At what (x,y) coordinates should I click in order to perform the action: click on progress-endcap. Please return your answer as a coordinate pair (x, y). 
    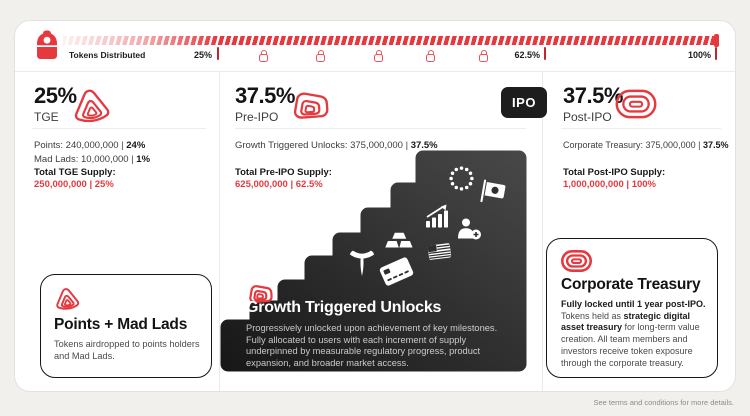
    Looking at the image, I should click on (716, 40).